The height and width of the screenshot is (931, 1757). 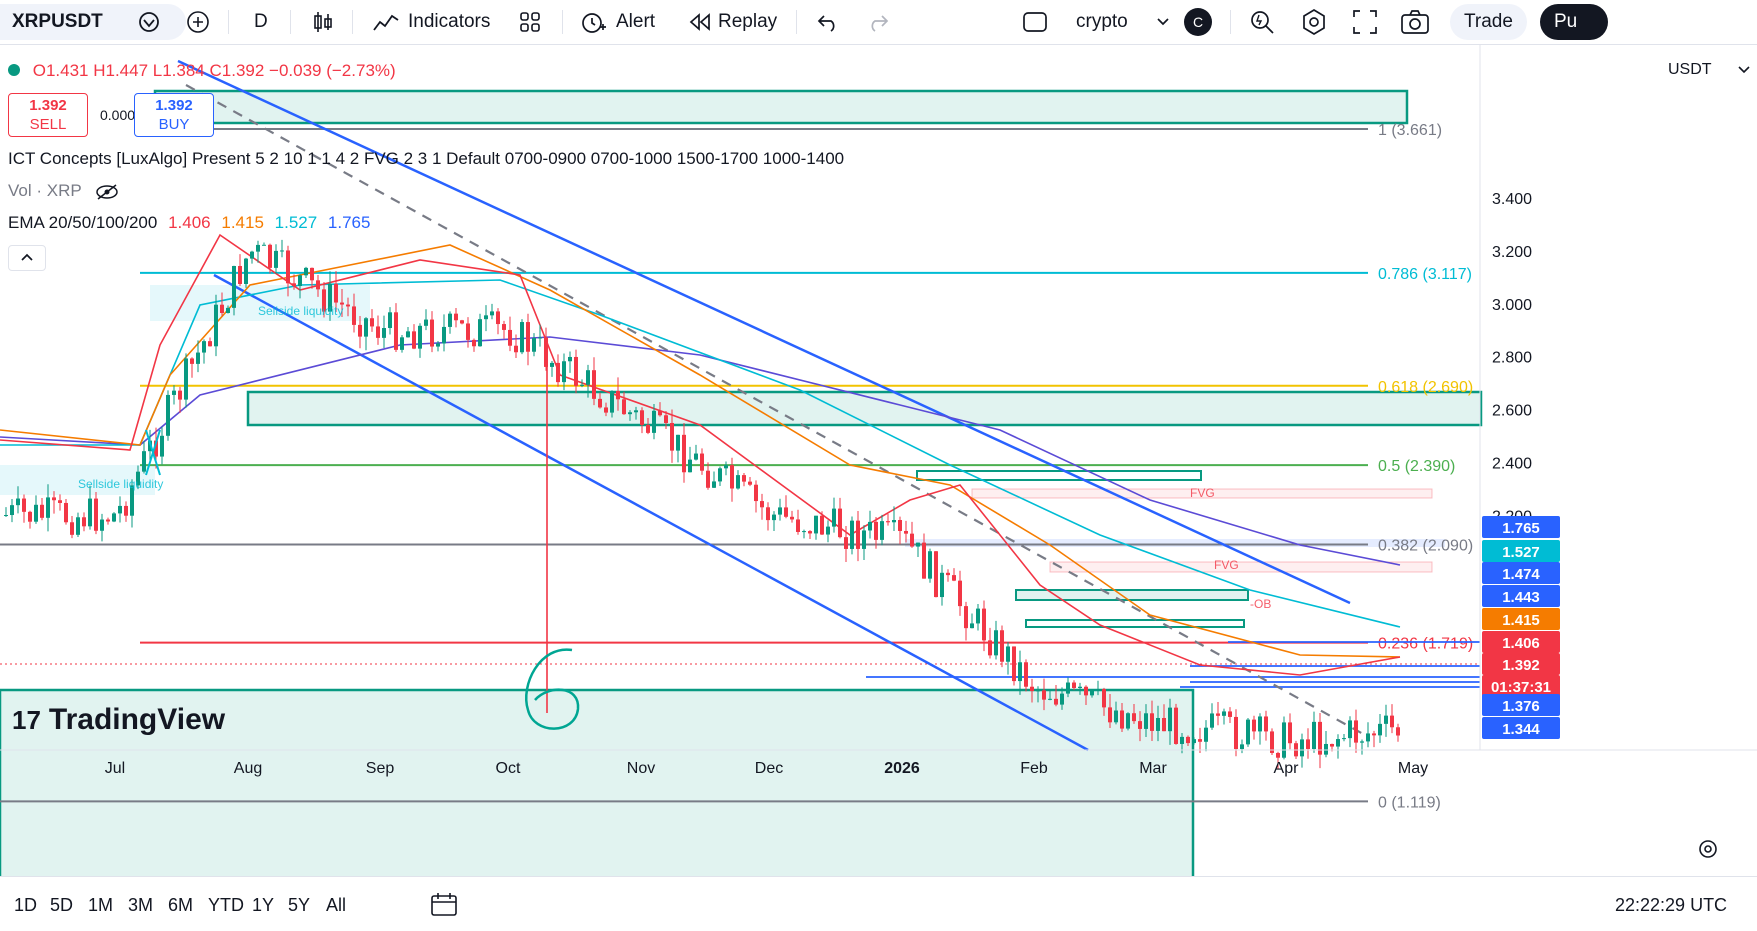 I want to click on order-block-zone, so click(x=1059, y=475).